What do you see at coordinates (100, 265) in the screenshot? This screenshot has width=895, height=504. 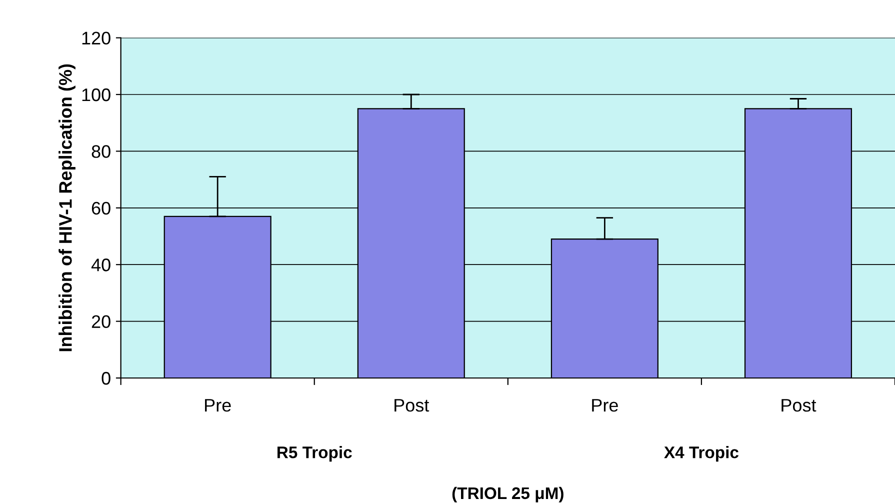 I see `y-tick-label: 40` at bounding box center [100, 265].